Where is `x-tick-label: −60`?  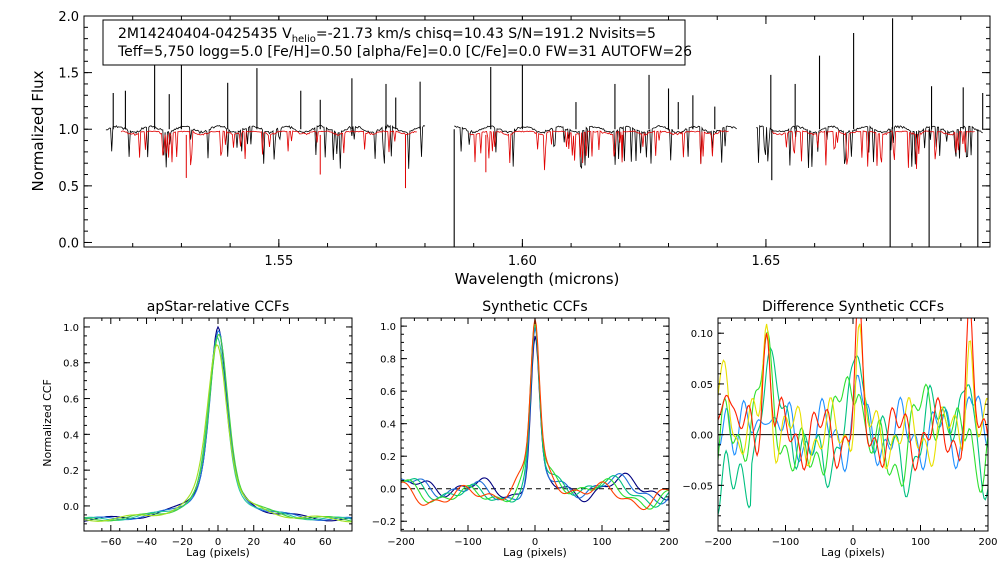 x-tick-label: −60 is located at coordinates (110, 542).